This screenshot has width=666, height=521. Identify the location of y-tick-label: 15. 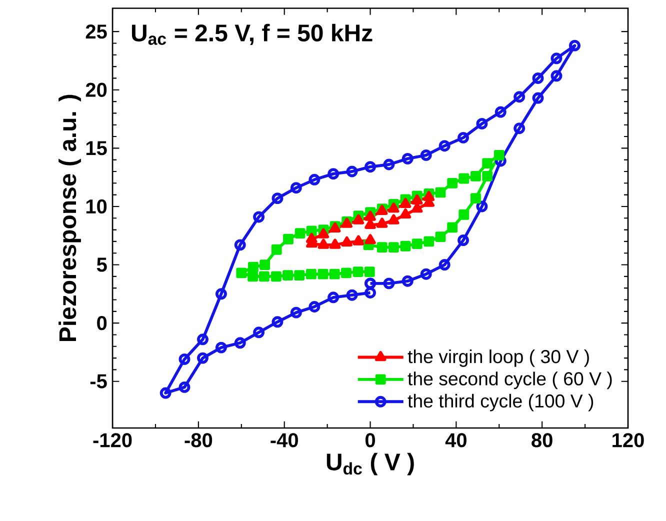
(96, 148).